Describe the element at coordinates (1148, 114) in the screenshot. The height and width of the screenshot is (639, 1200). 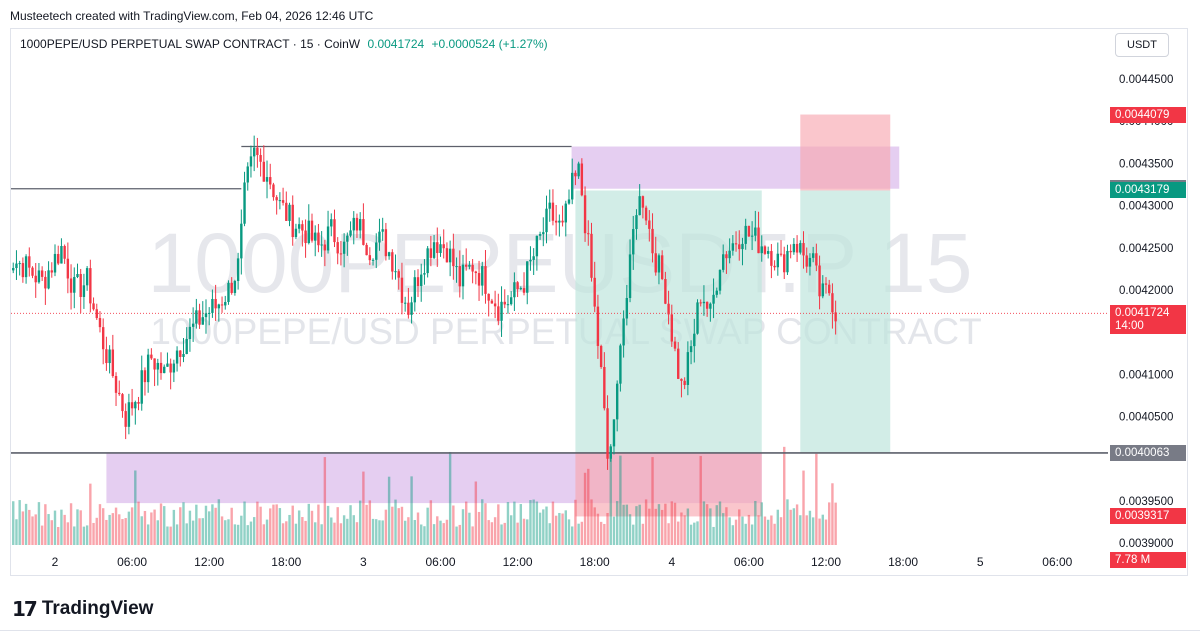
I see `price-badge: 0.0044079` at that location.